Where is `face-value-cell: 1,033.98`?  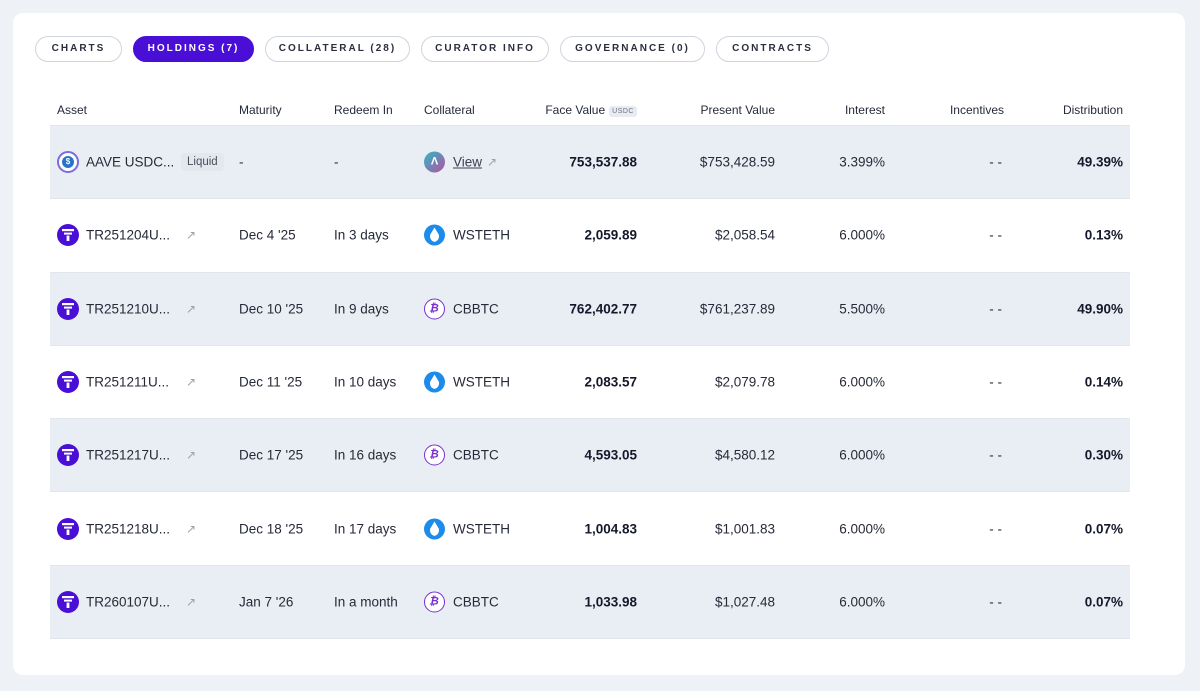
face-value-cell: 1,033.98 is located at coordinates (610, 602).